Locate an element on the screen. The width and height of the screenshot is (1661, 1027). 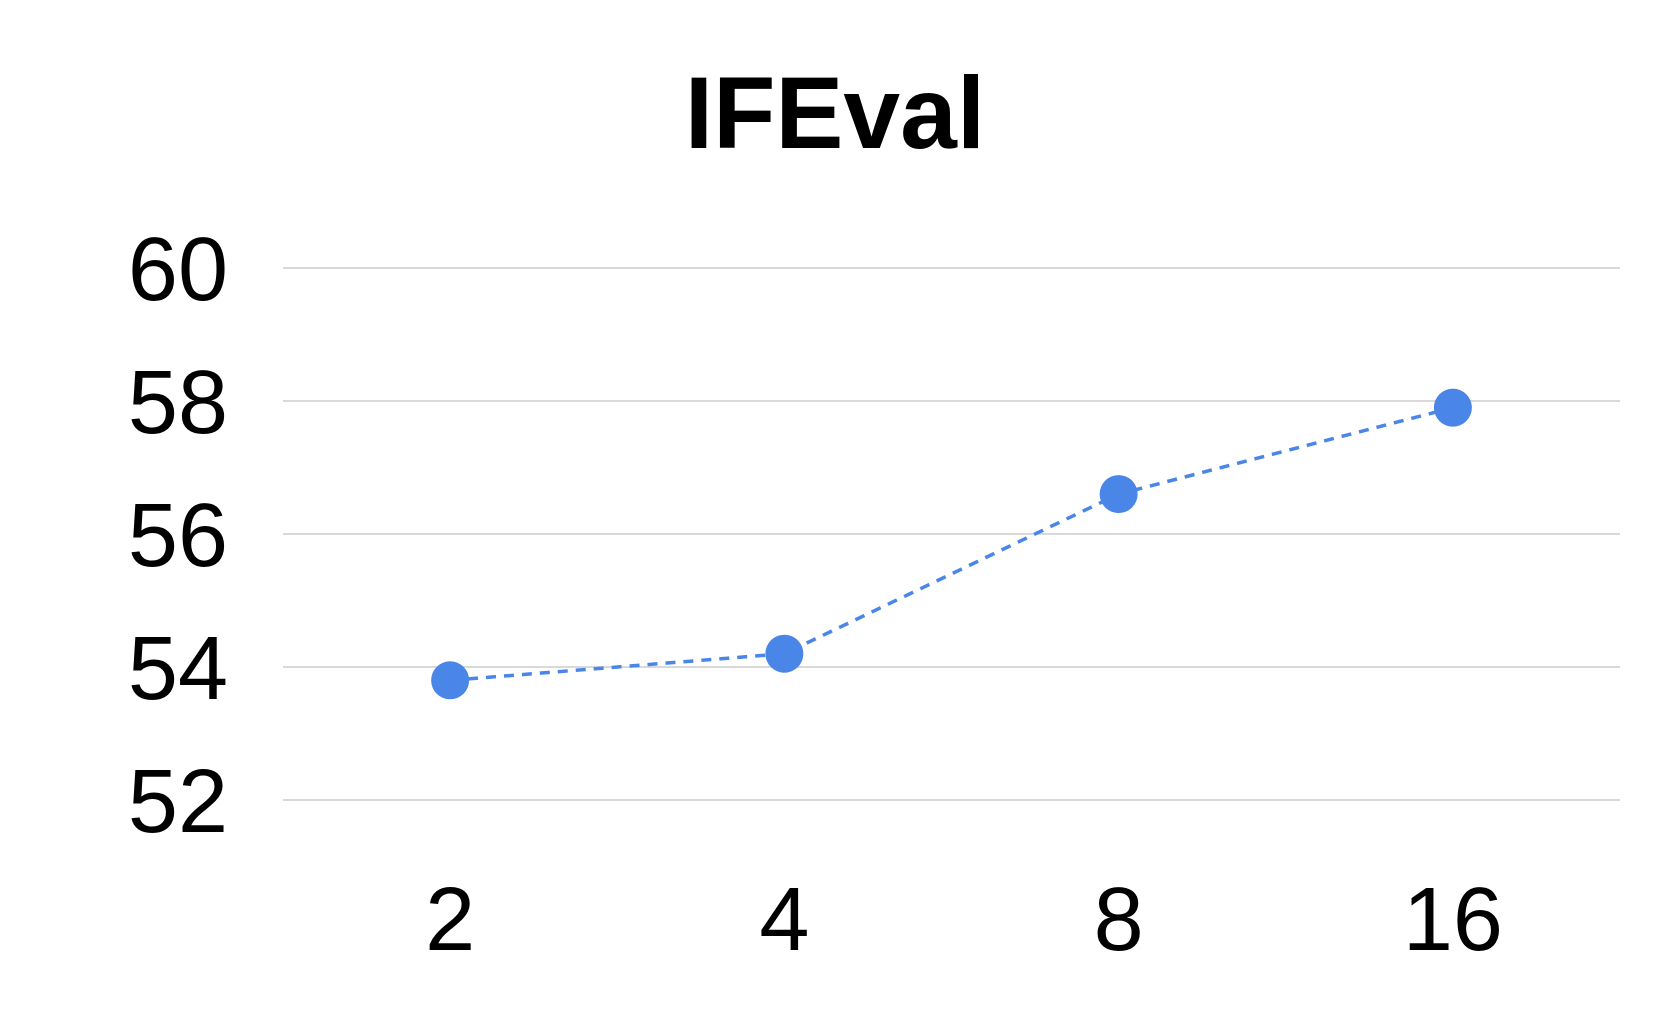
x-tick-label: 8 is located at coordinates (1119, 920).